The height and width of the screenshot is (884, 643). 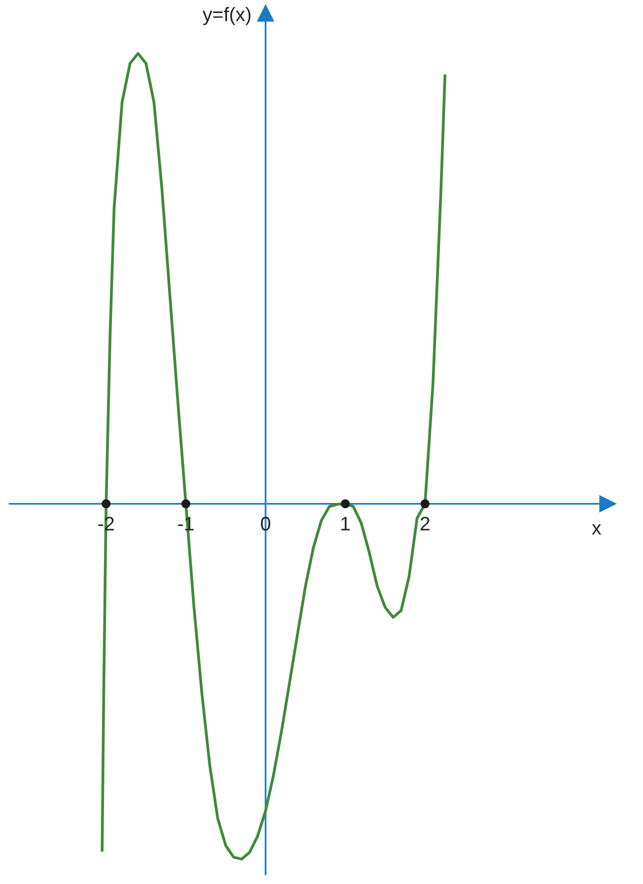 I want to click on x-axis-title: x, so click(x=597, y=529).